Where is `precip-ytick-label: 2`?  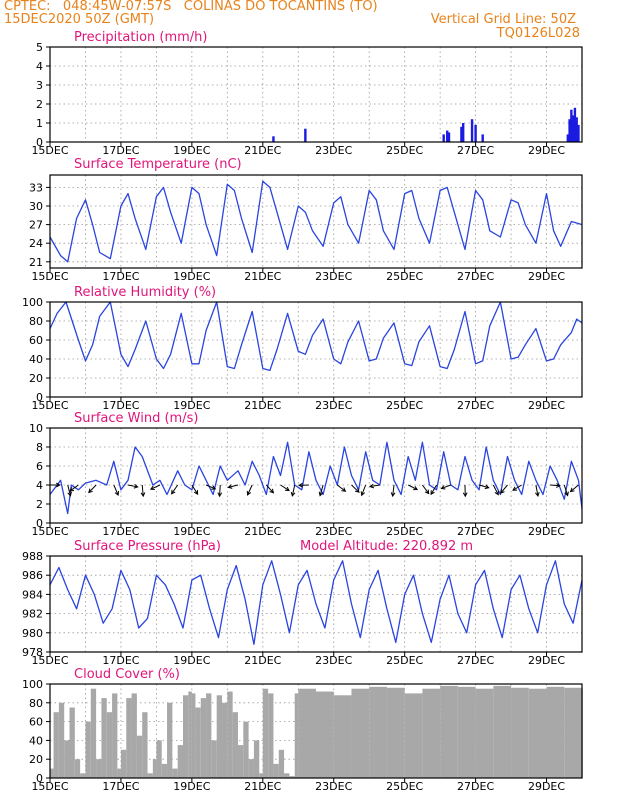 precip-ytick-label: 2 is located at coordinates (39, 104).